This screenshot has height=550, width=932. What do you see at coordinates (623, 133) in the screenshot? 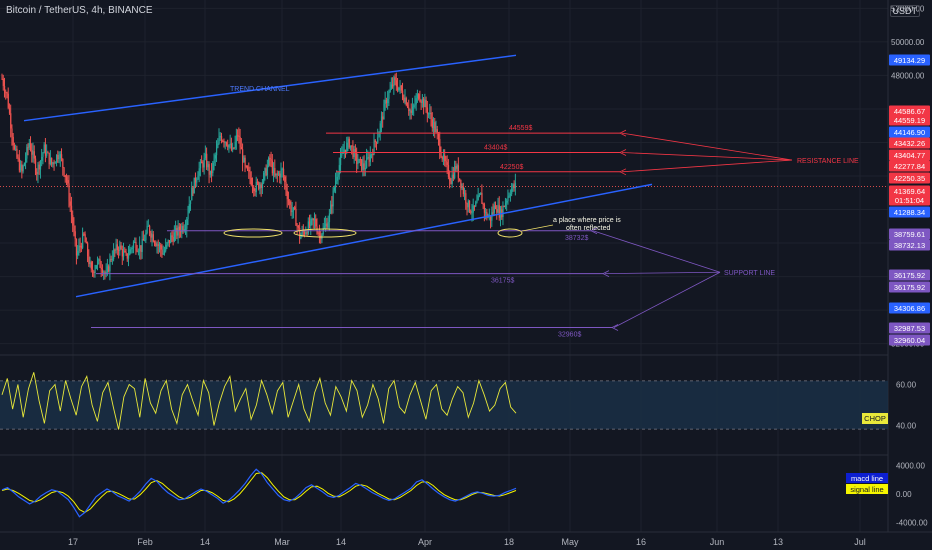
I see `resistance-arrow-head` at bounding box center [623, 133].